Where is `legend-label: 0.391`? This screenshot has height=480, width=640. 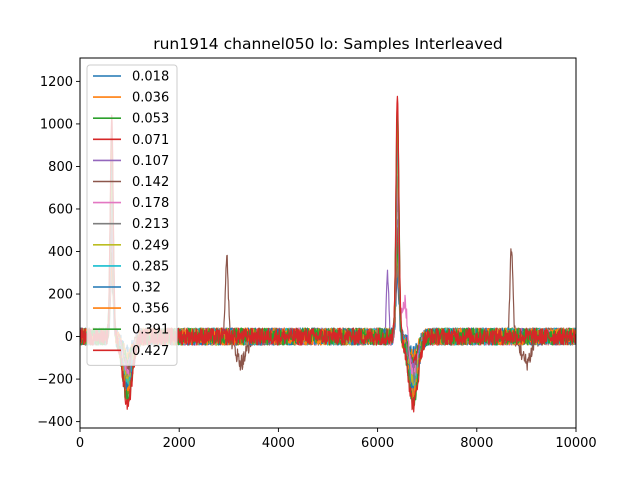
legend-label: 0.391 is located at coordinates (150, 330).